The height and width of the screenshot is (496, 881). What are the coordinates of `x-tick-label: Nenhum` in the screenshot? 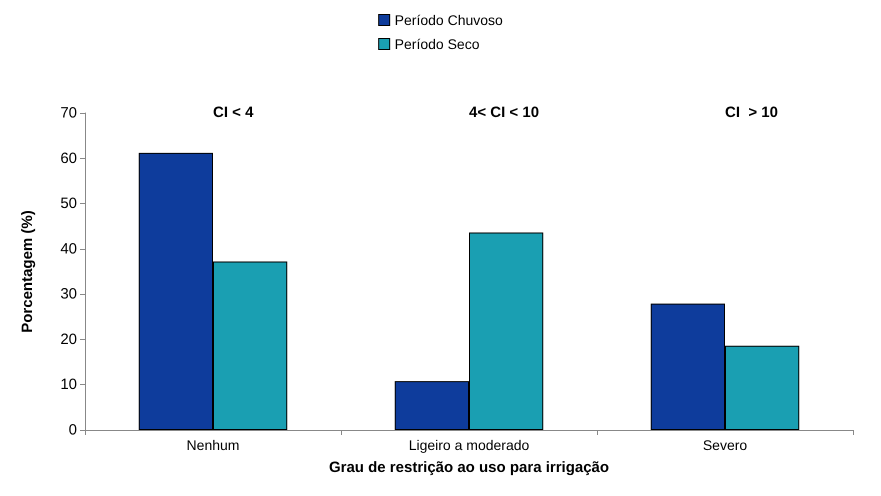 It's located at (213, 445).